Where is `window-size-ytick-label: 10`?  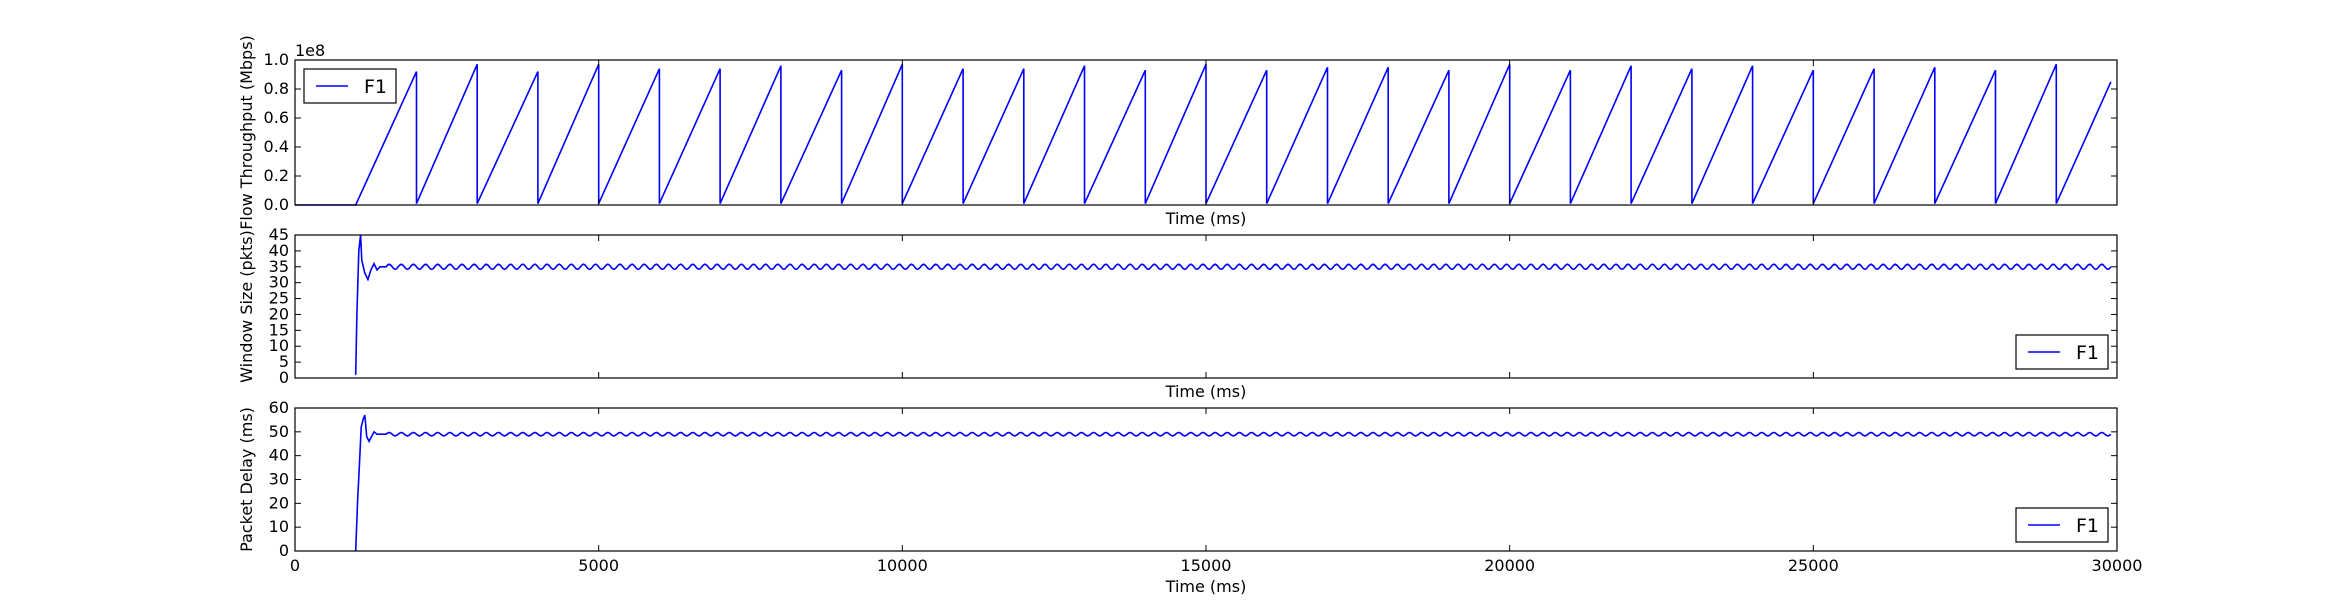
window-size-ytick-label: 10 is located at coordinates (279, 345).